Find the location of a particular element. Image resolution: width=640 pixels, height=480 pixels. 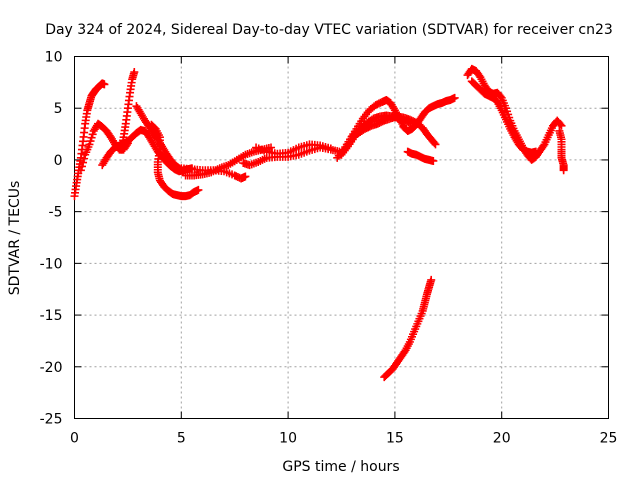

x-tick-label: 25 is located at coordinates (609, 439).